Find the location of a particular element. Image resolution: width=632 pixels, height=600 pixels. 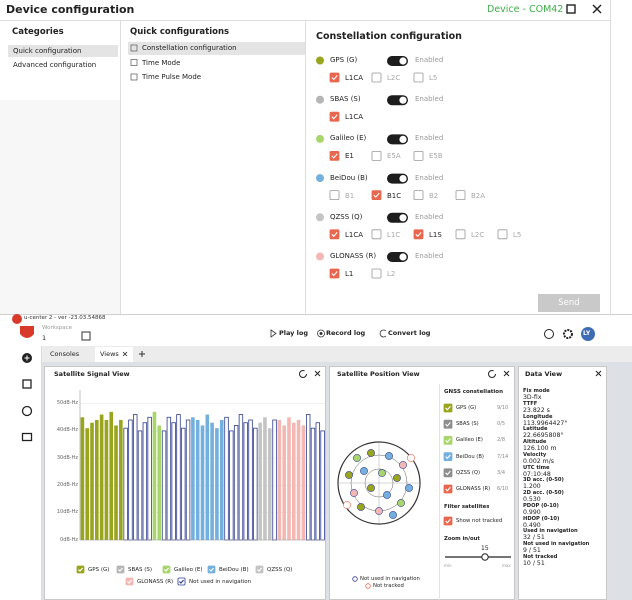

zoom-knob is located at coordinates (485, 557).